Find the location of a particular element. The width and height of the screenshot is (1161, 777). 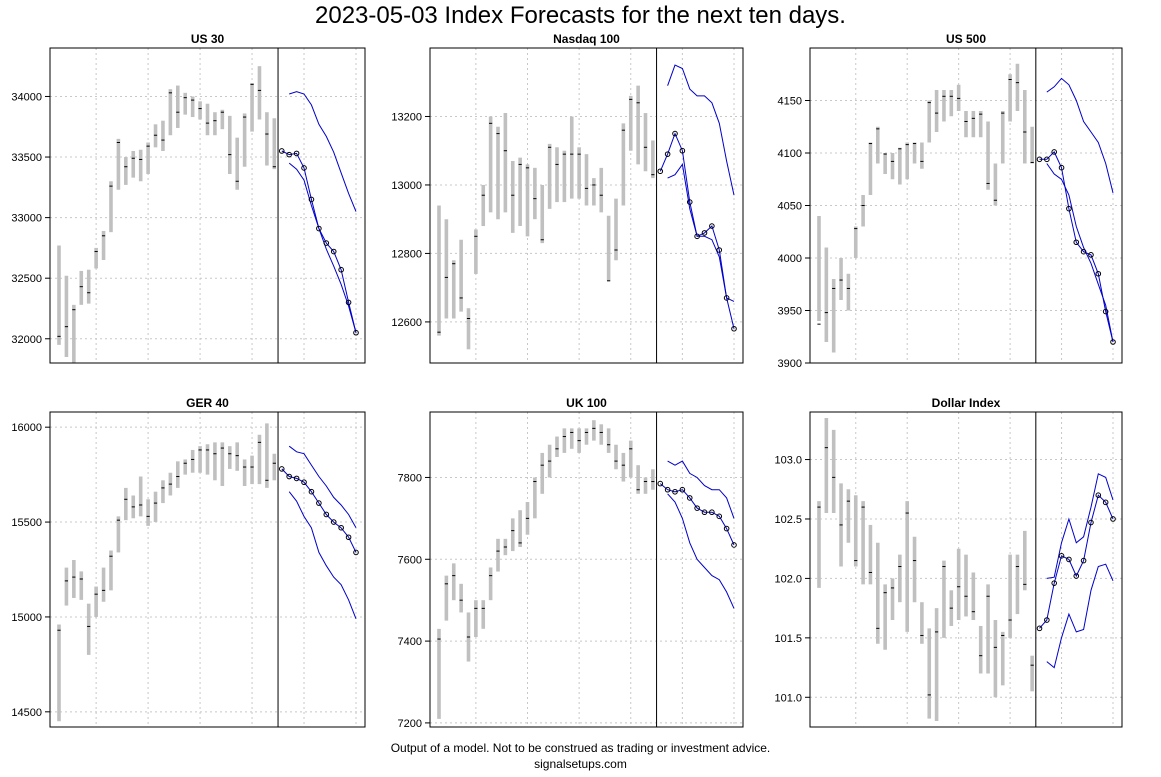

y-tick-label: 15000 is located at coordinates (26, 618).